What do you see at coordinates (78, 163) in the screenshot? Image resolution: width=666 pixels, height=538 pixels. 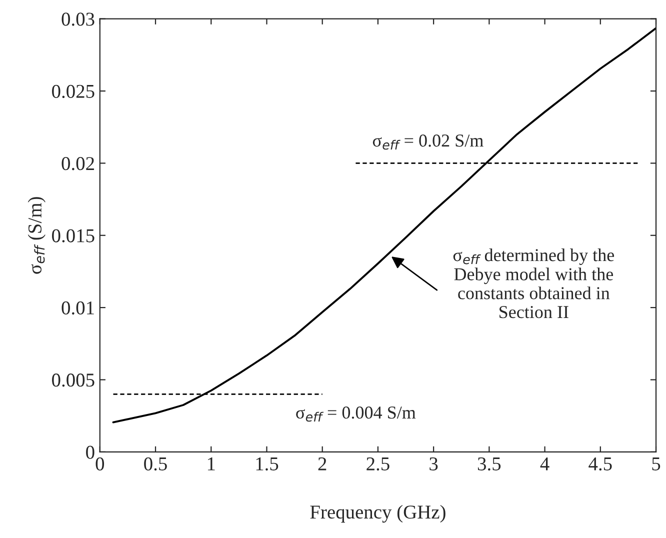 I see `y-tick-label: 0.02` at bounding box center [78, 163].